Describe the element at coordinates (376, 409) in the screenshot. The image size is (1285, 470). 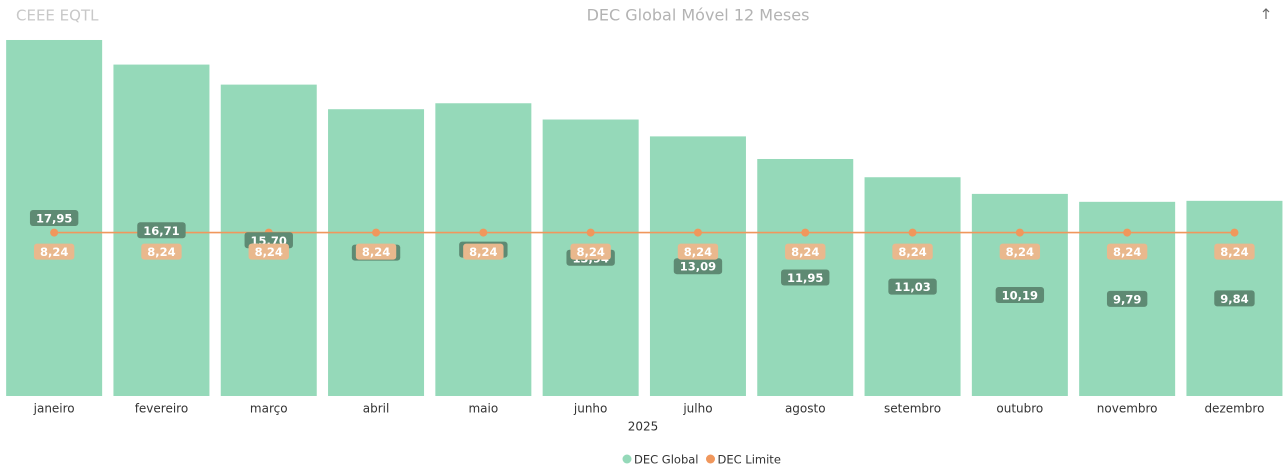
I see `x-tick-label: abril` at that location.